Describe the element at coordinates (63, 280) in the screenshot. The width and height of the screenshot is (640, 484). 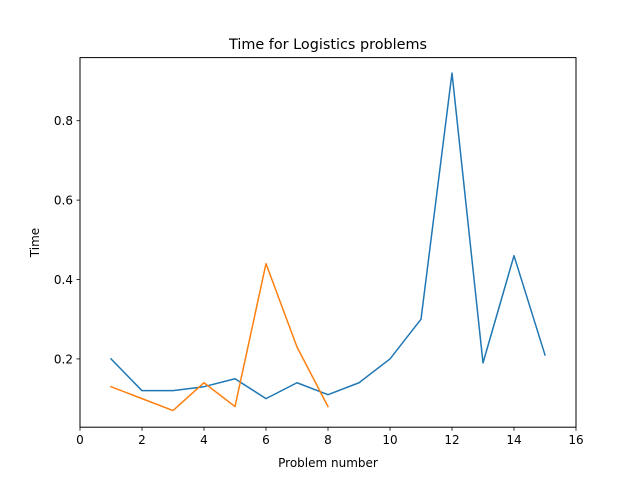
I see `y-tick-label: 0.4` at that location.